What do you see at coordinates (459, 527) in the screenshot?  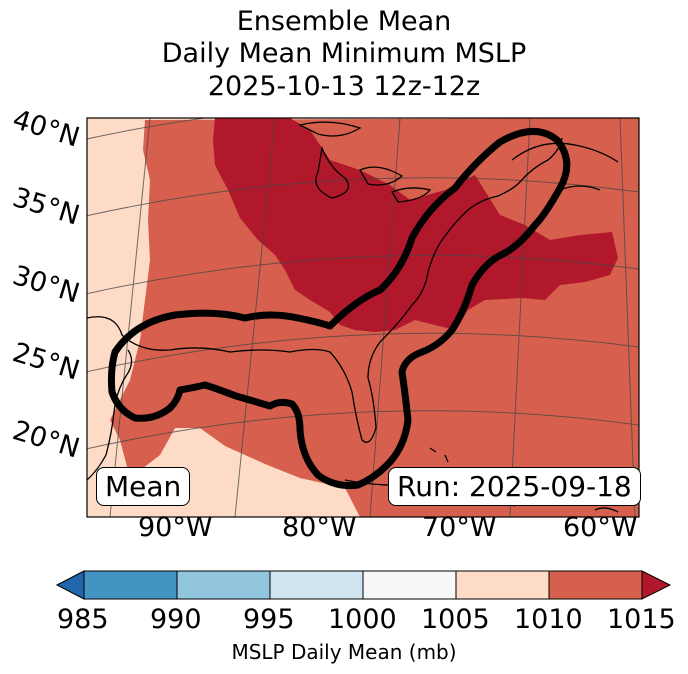 I see `lon-label-70w: 70°W` at bounding box center [459, 527].